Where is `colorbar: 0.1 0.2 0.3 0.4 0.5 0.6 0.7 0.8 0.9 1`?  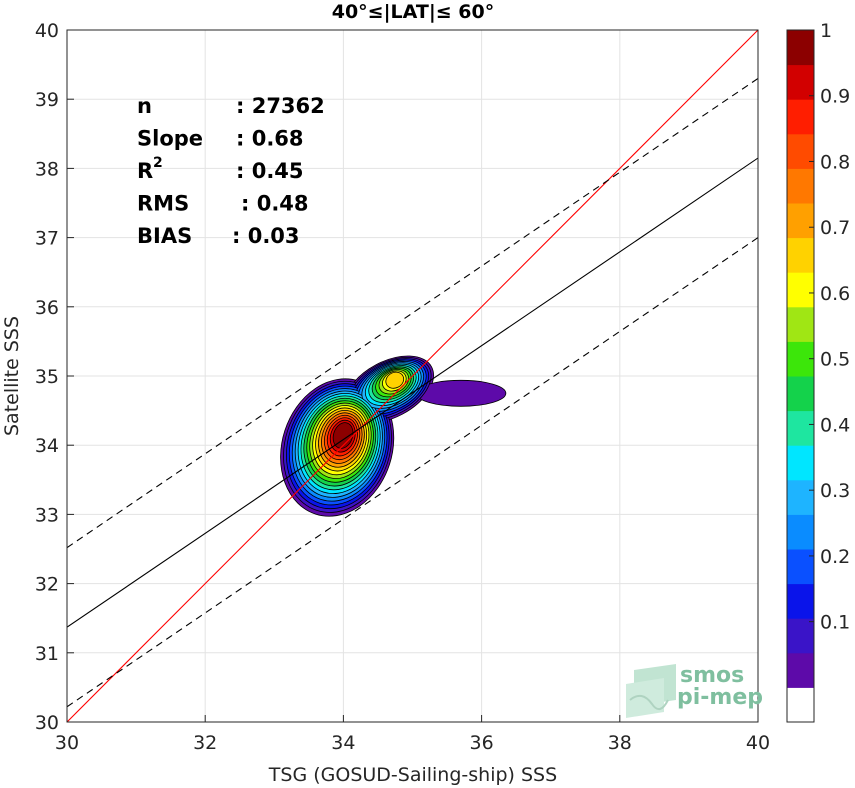
colorbar: 0.1 0.2 0.3 0.4 0.5 0.6 0.7 0.8 0.9 1 is located at coordinates (818, 371).